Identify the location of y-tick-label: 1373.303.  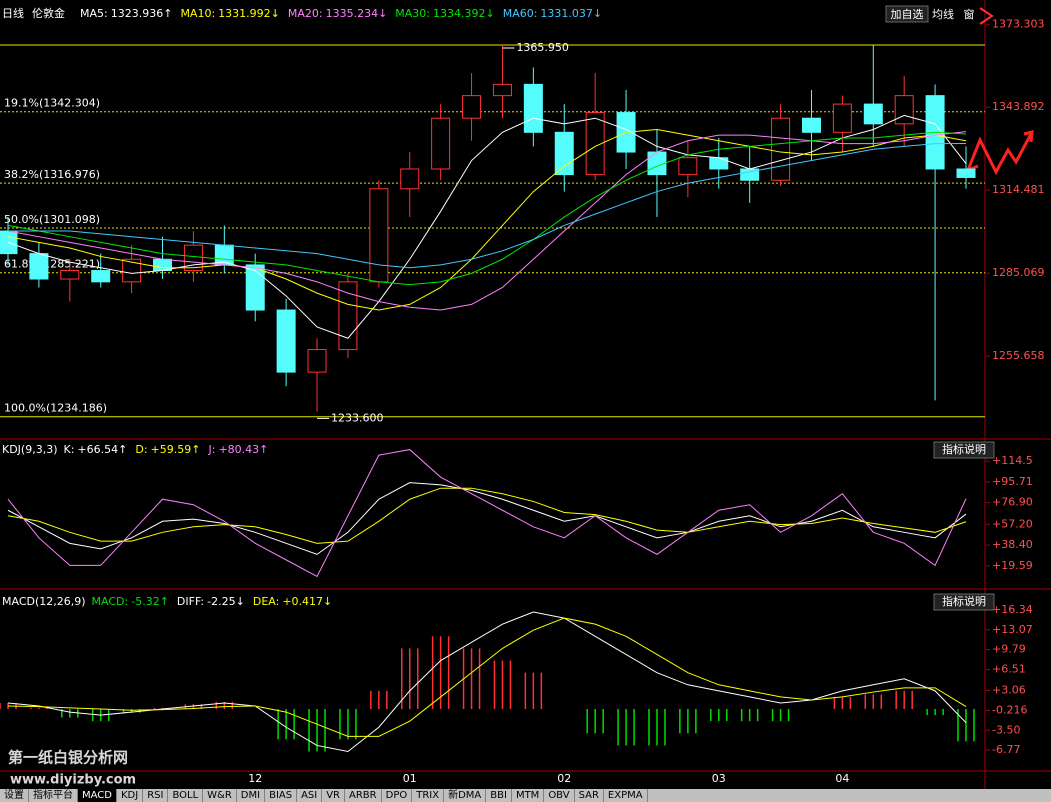
(1018, 23).